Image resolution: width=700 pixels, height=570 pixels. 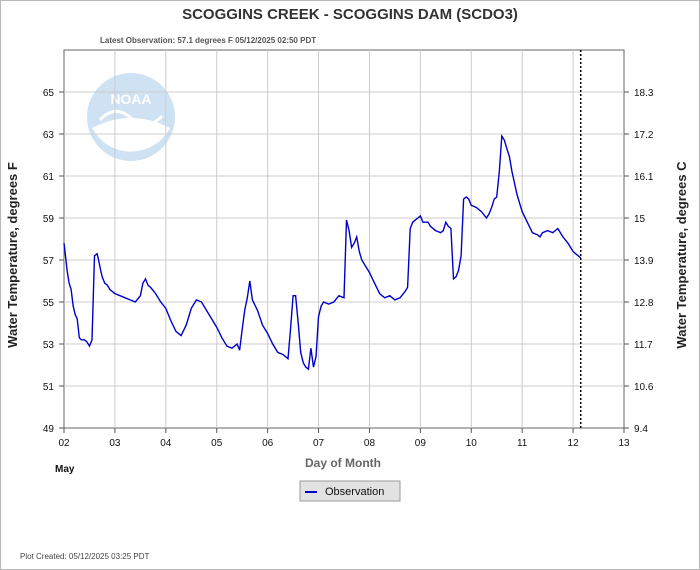 What do you see at coordinates (49, 429) in the screenshot?
I see `y-tick-label: 49` at bounding box center [49, 429].